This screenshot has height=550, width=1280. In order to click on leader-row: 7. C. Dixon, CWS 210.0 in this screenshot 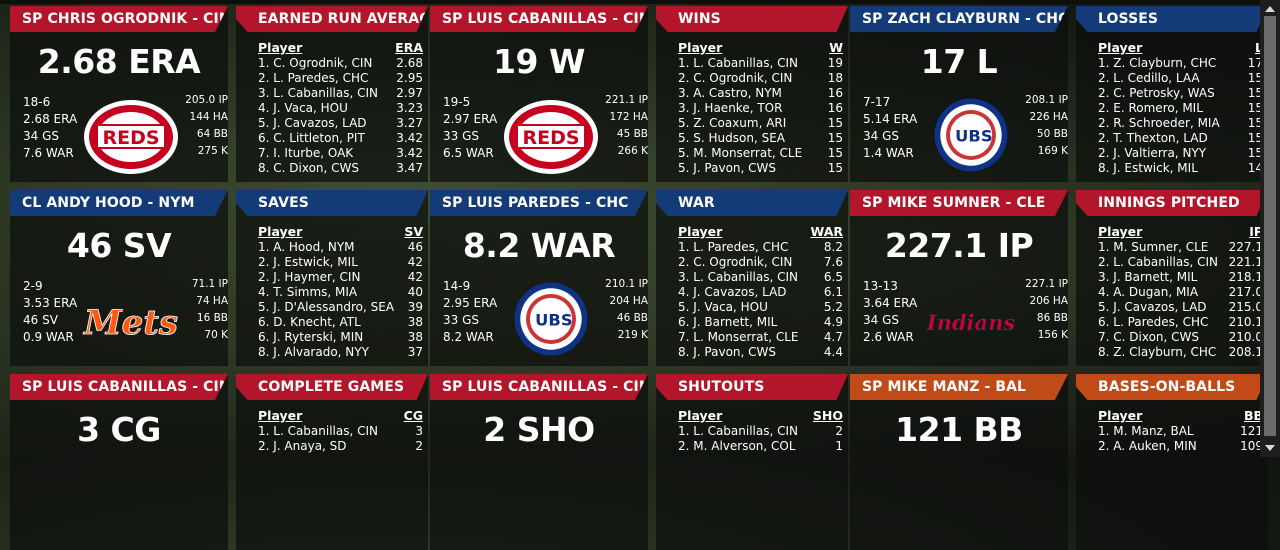, I will do `click(1180, 337)`.